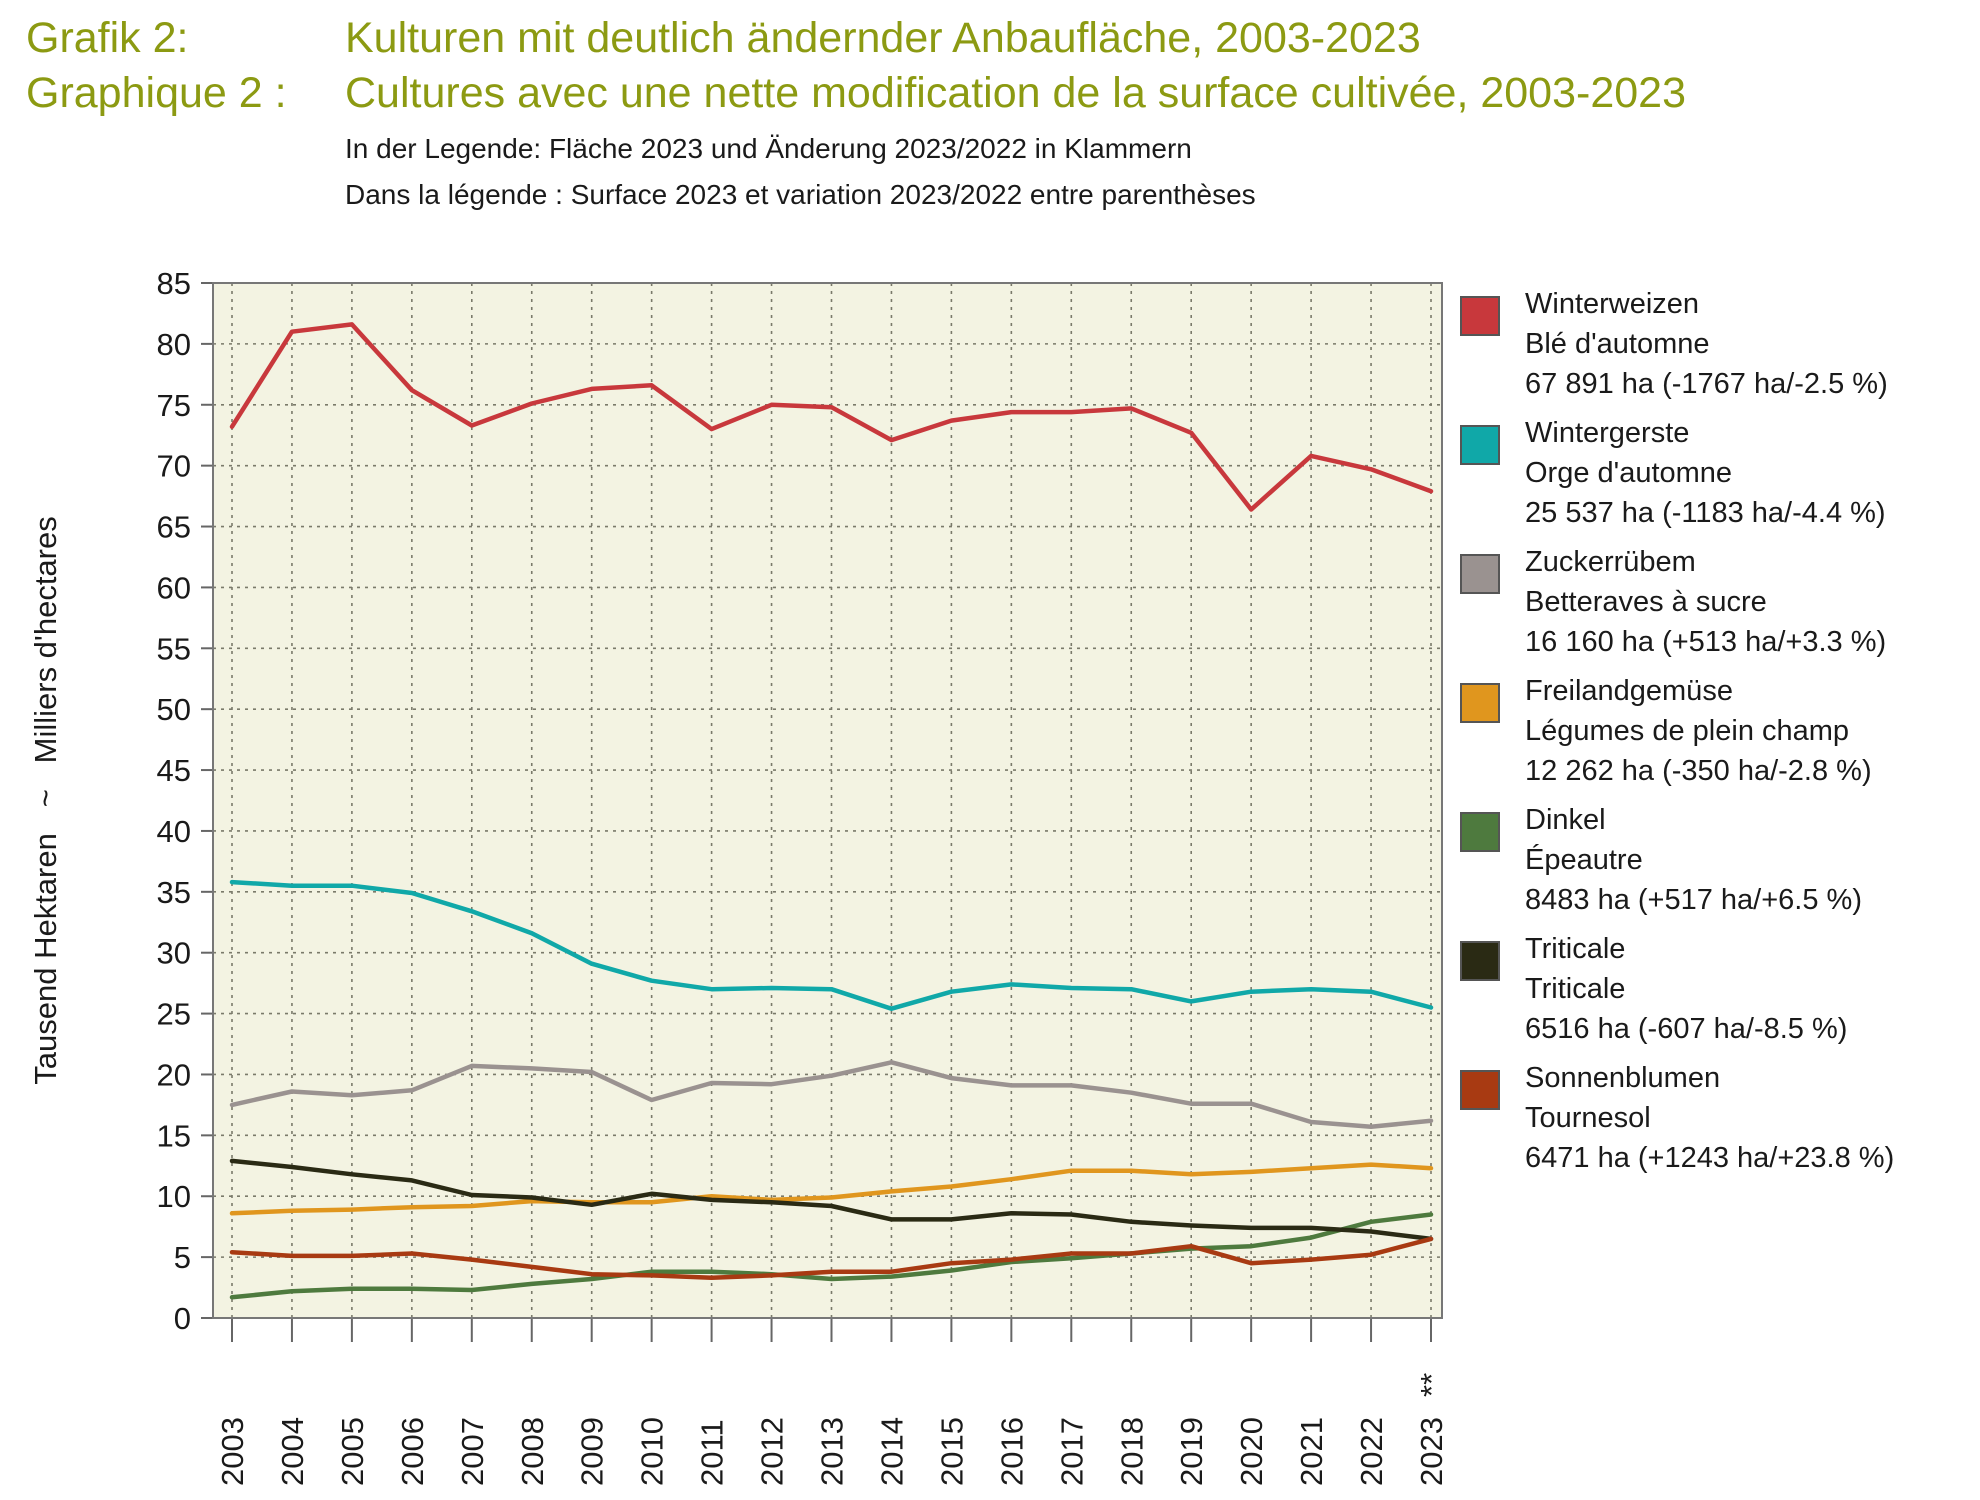 The height and width of the screenshot is (1500, 1980). What do you see at coordinates (1629, 473) in the screenshot?
I see `legend-name-fr: Orge d'automne` at bounding box center [1629, 473].